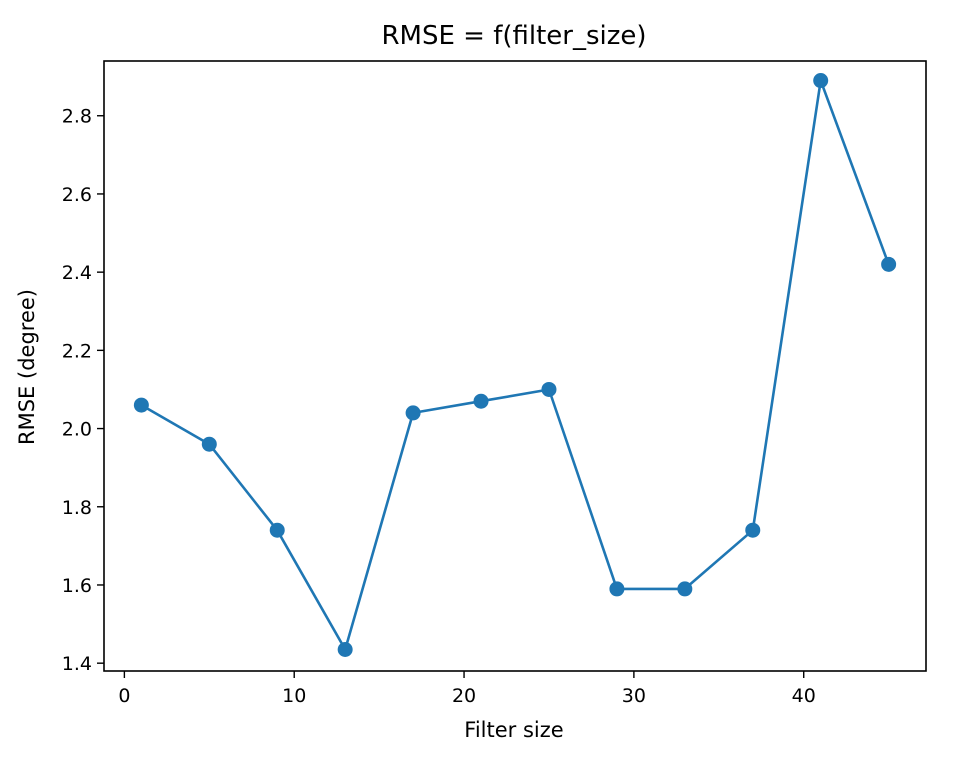  Describe the element at coordinates (77, 351) in the screenshot. I see `y-tick-label: 2.2` at that location.